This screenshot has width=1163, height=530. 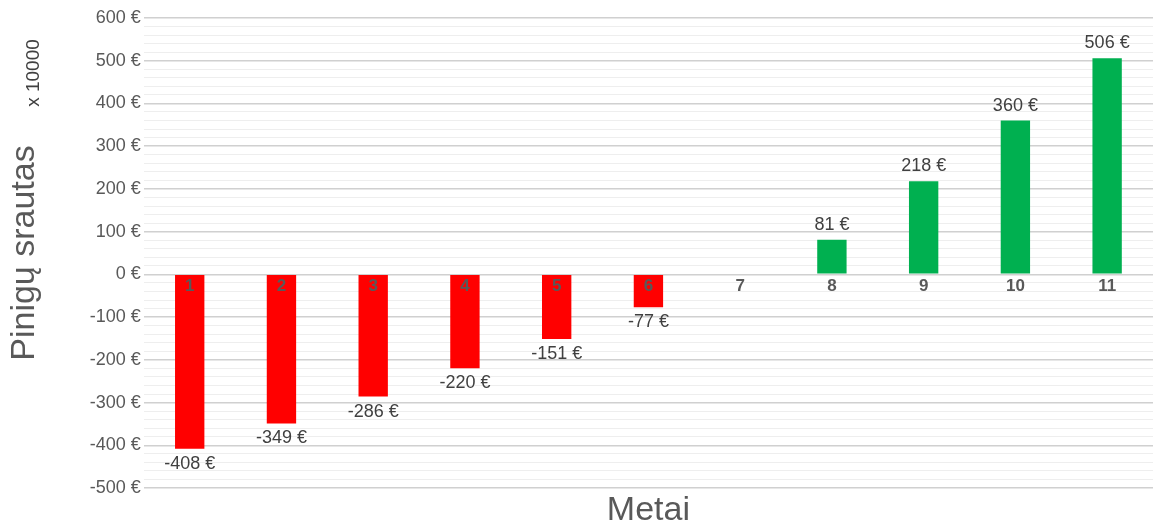 I want to click on text: x 10000, so click(x=33, y=73).